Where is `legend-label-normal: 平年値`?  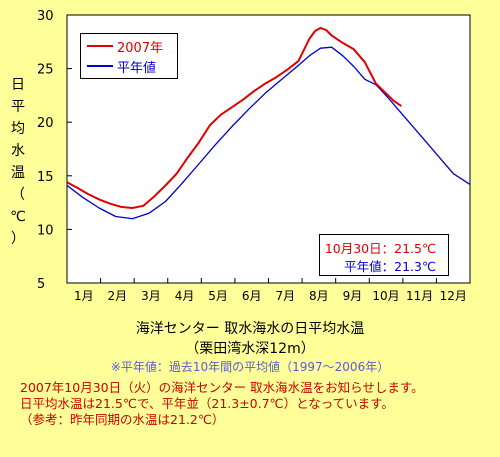
legend-label-normal: 平年値 is located at coordinates (137, 68).